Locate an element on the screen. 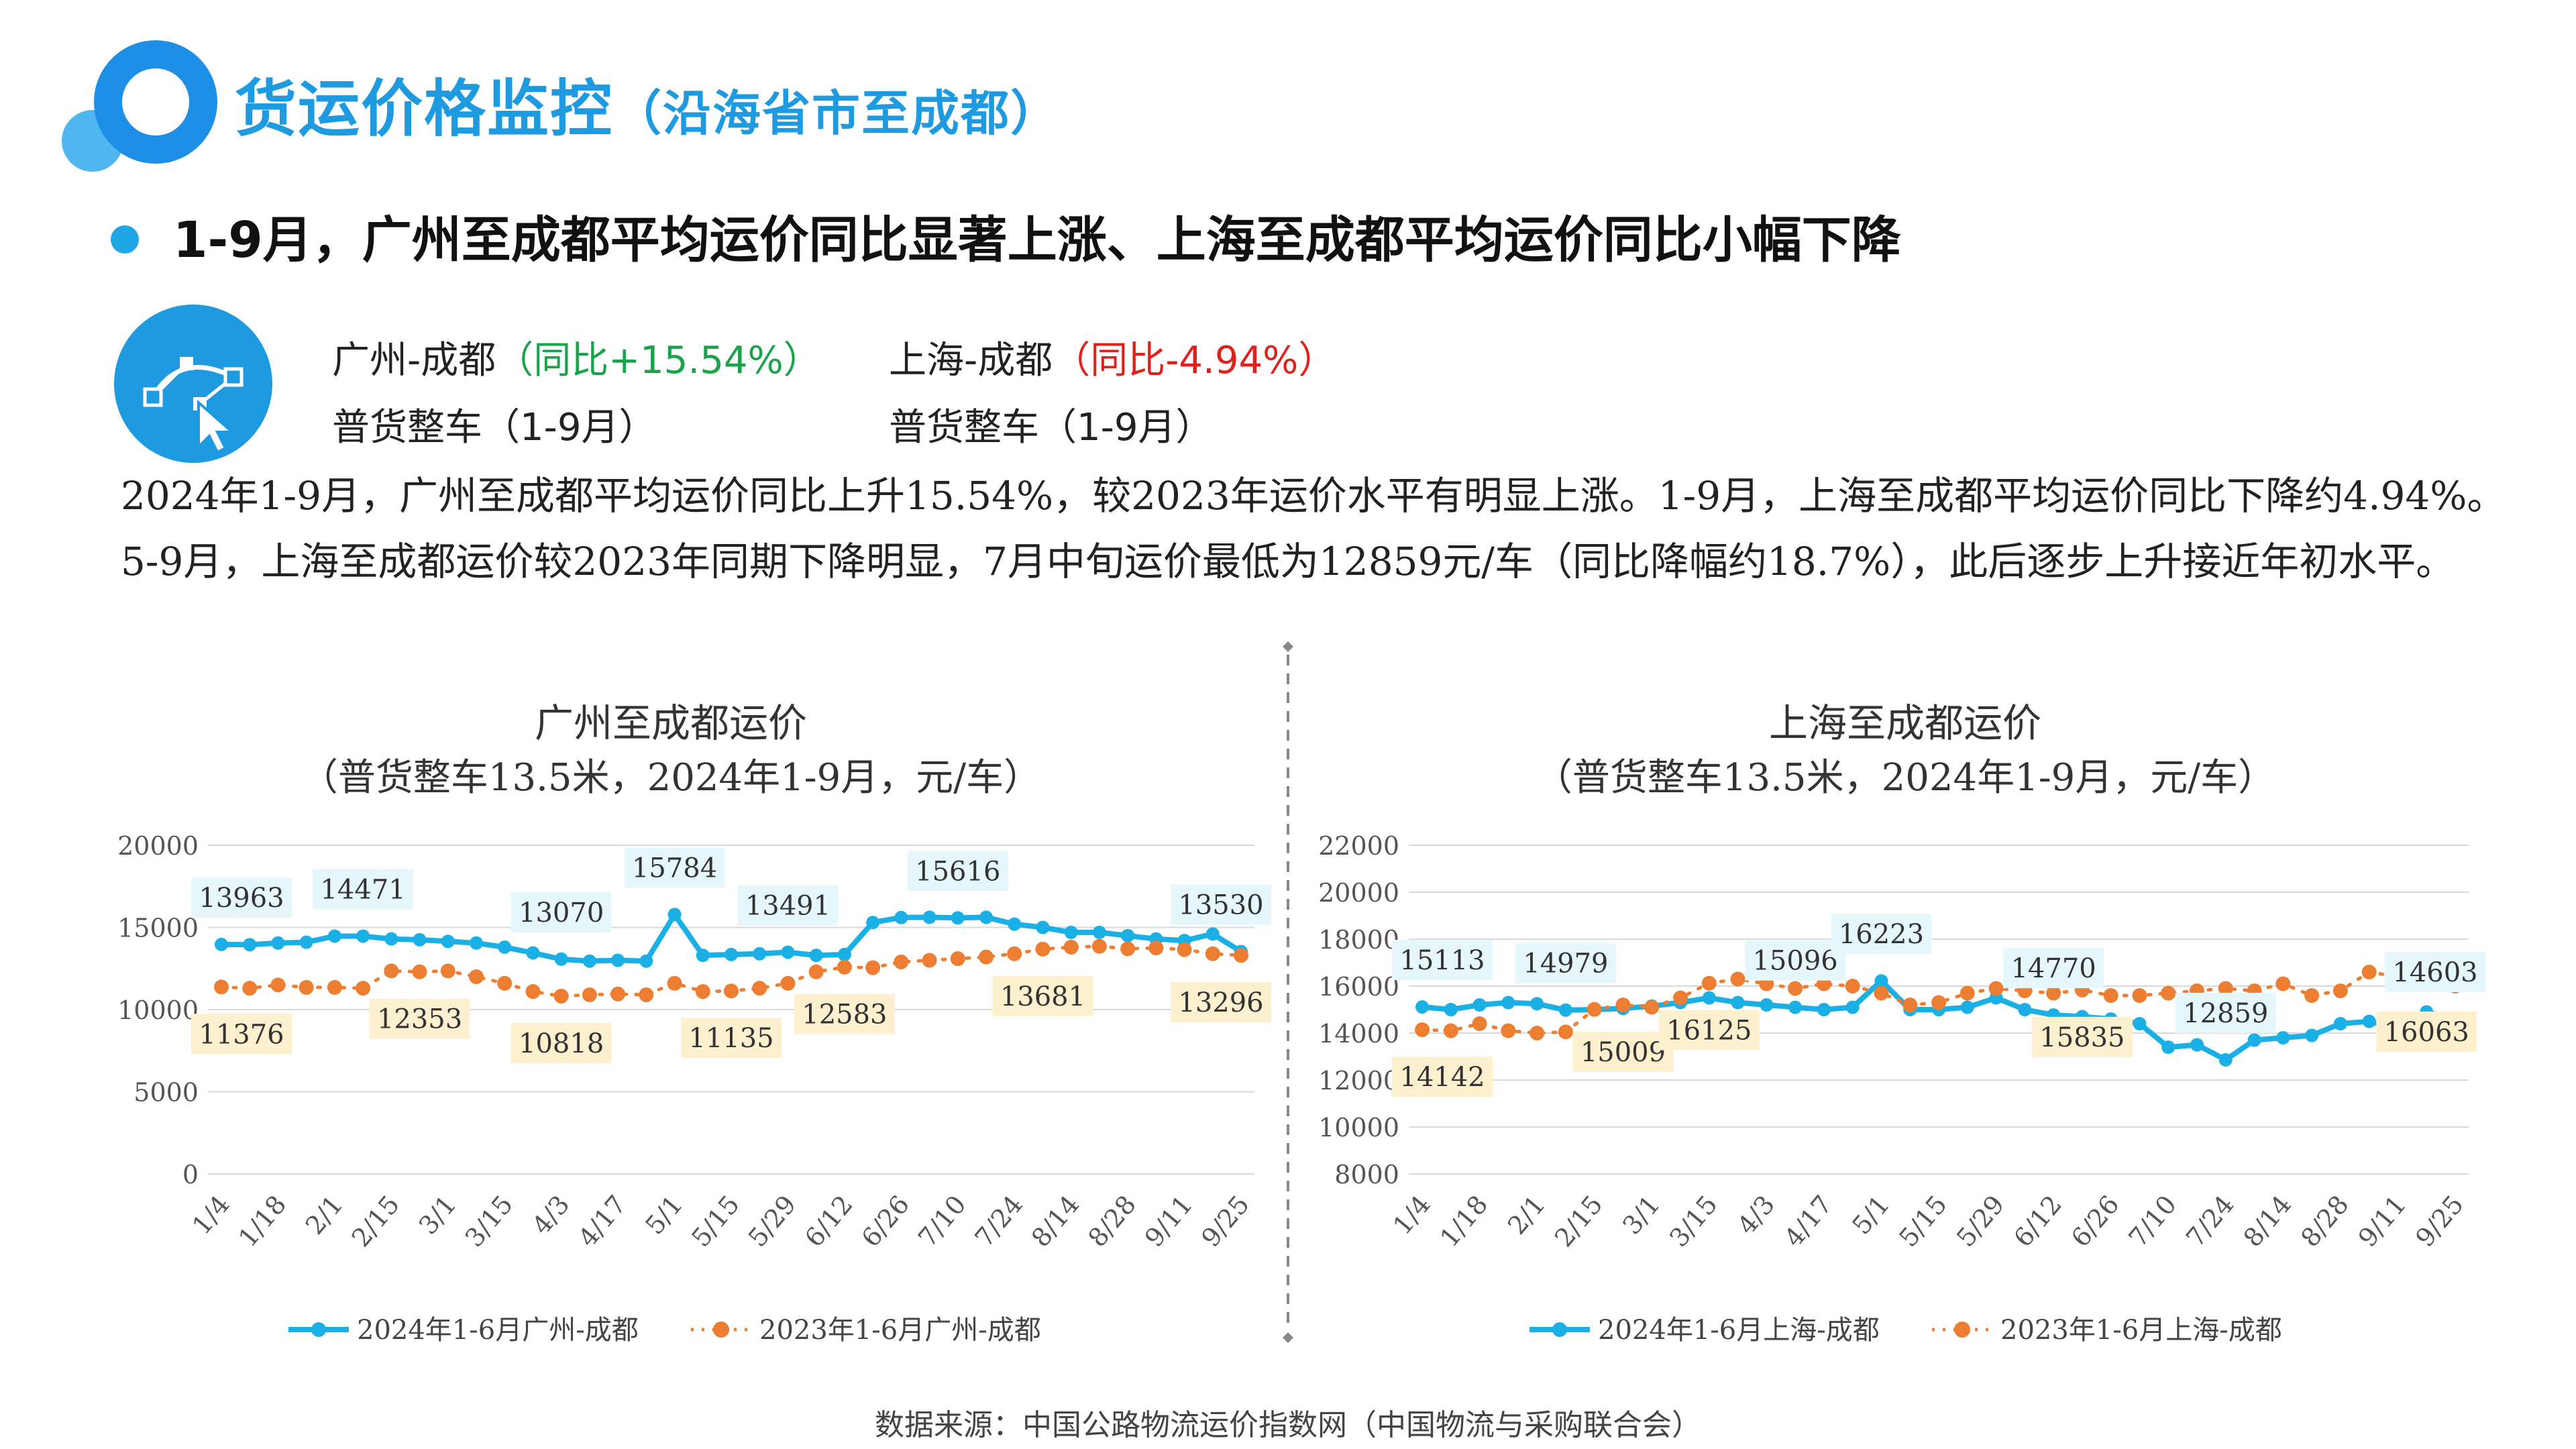 Image resolution: width=2576 pixels, height=1449 pixels. data-label: 13296 is located at coordinates (1220, 1002).